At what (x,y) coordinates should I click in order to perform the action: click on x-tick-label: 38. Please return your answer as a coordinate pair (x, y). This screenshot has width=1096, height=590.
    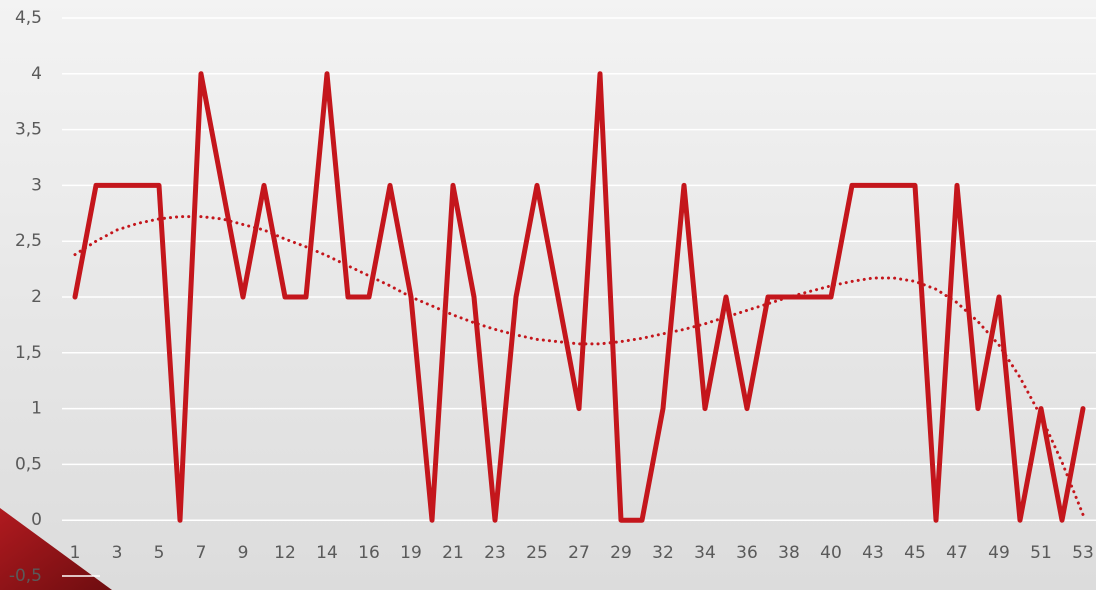
    Looking at the image, I should click on (789, 553).